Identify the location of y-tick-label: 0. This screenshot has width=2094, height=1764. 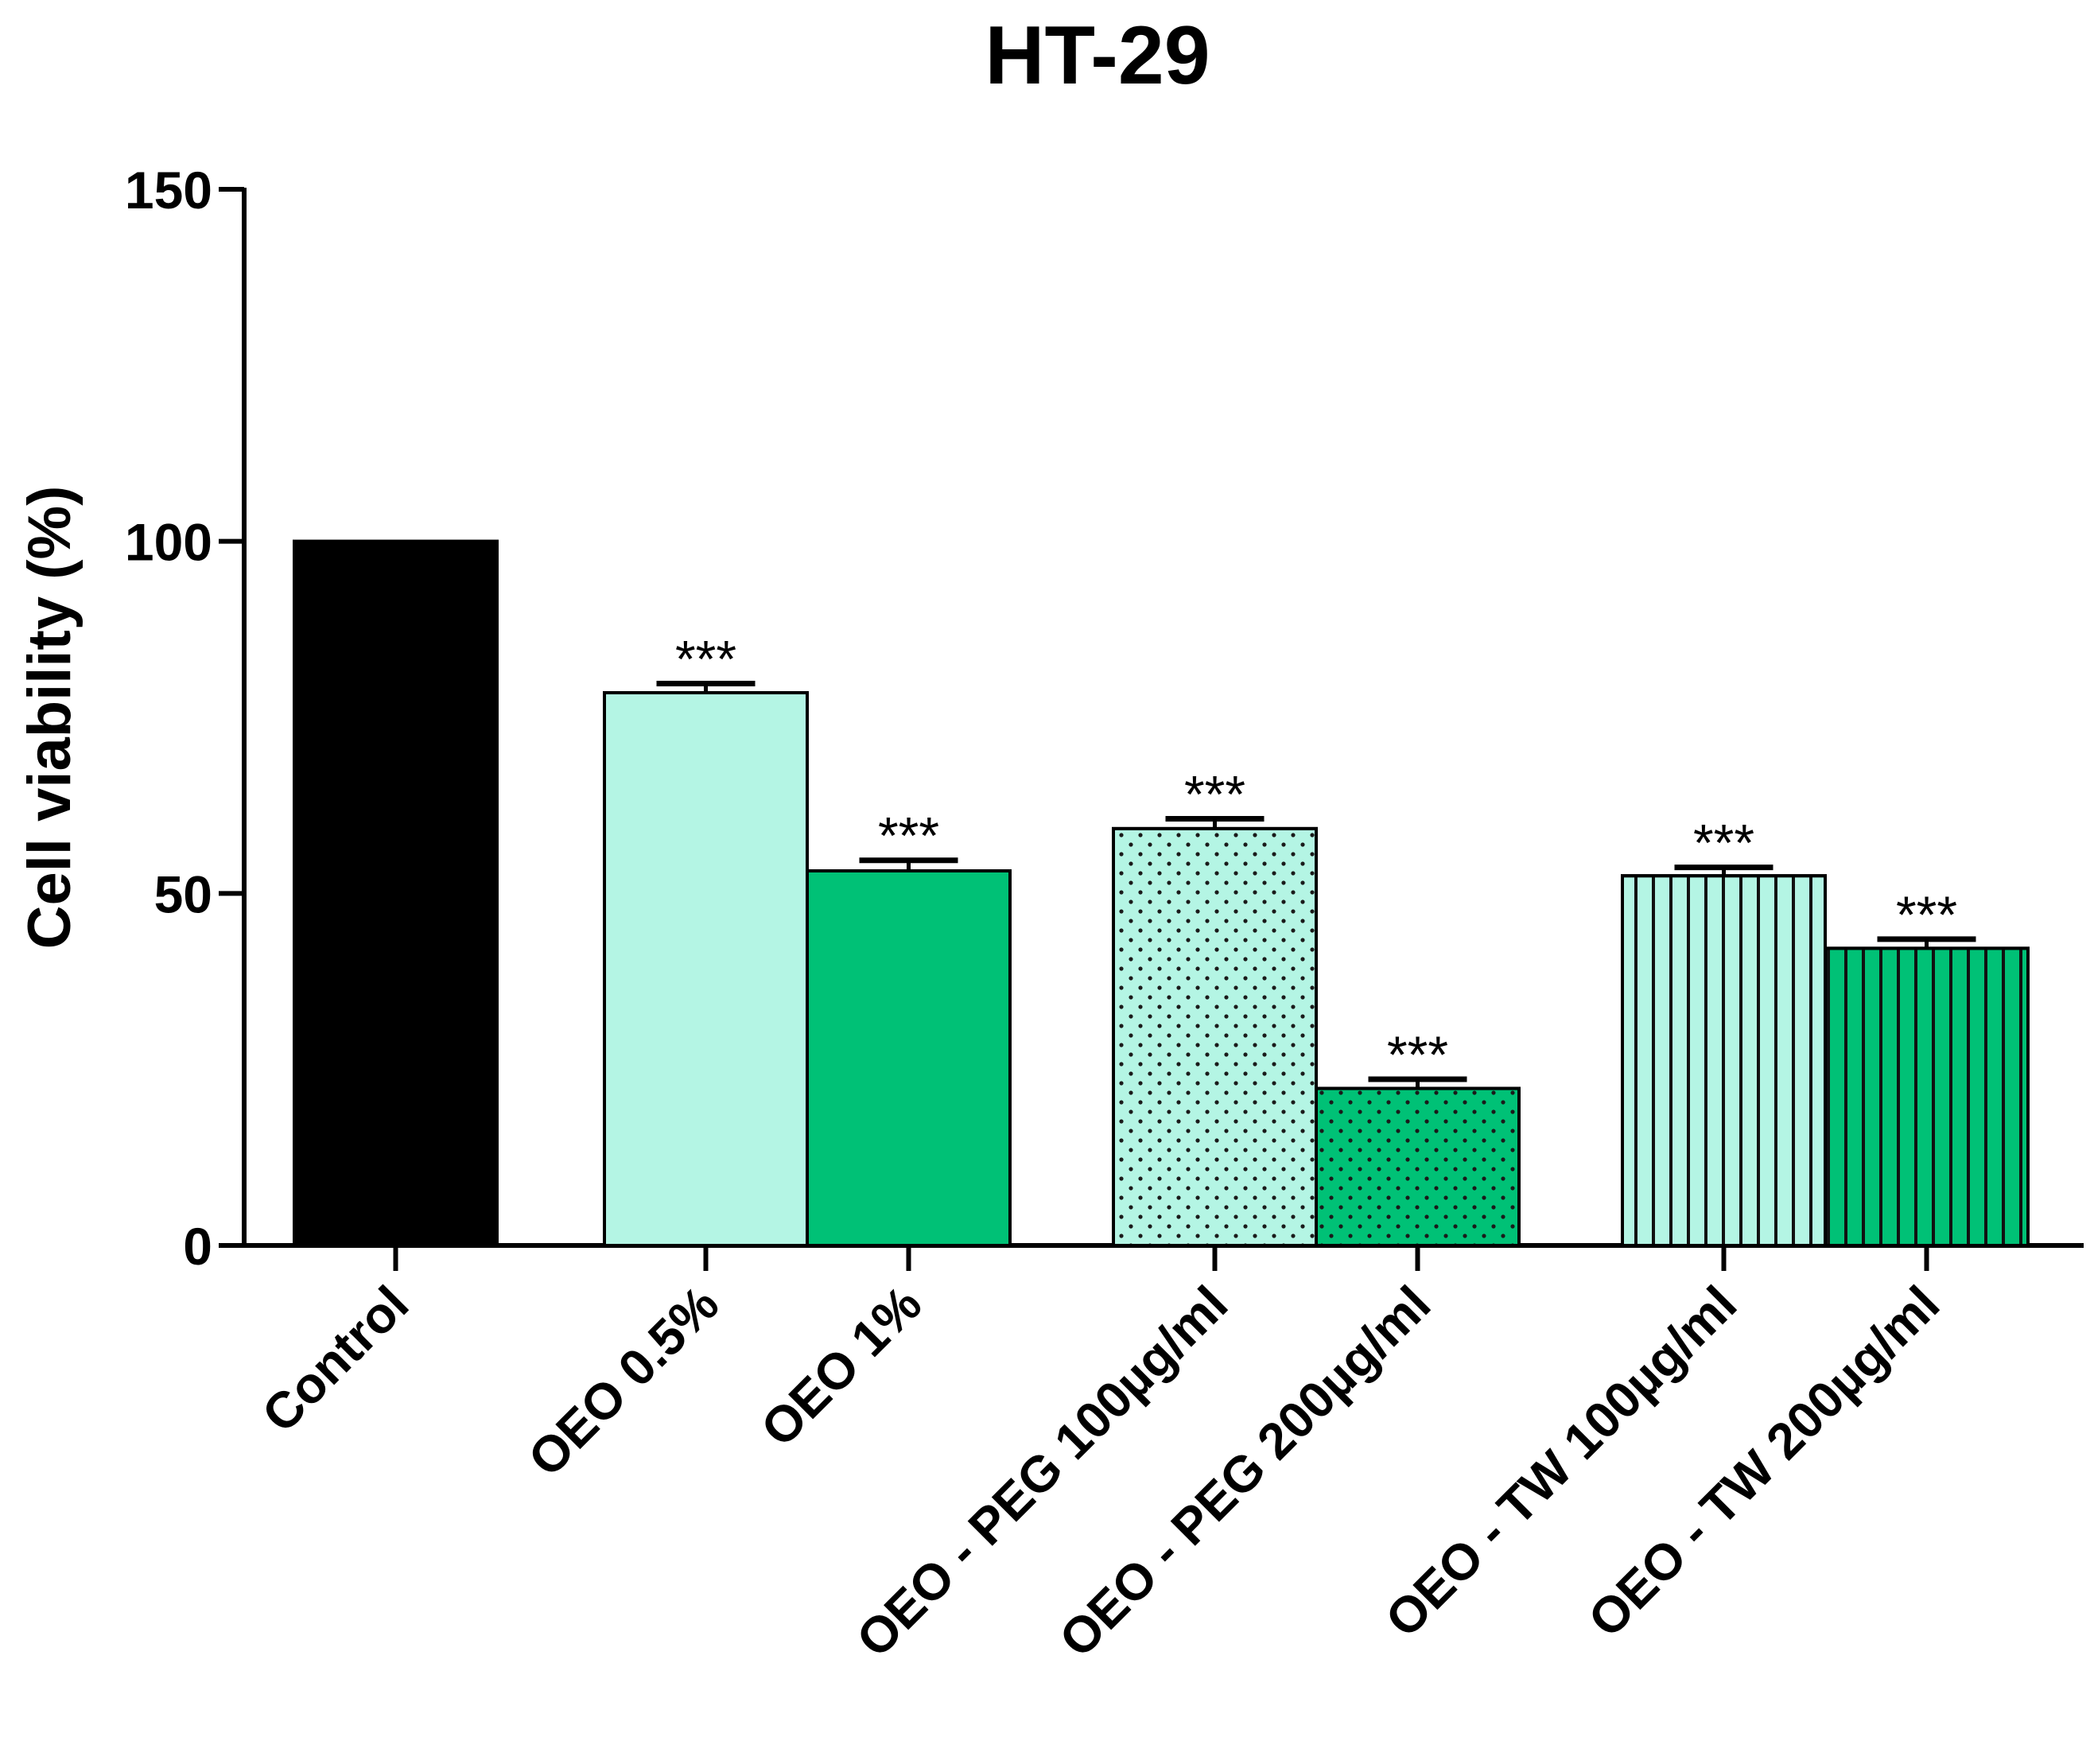
(197, 1247).